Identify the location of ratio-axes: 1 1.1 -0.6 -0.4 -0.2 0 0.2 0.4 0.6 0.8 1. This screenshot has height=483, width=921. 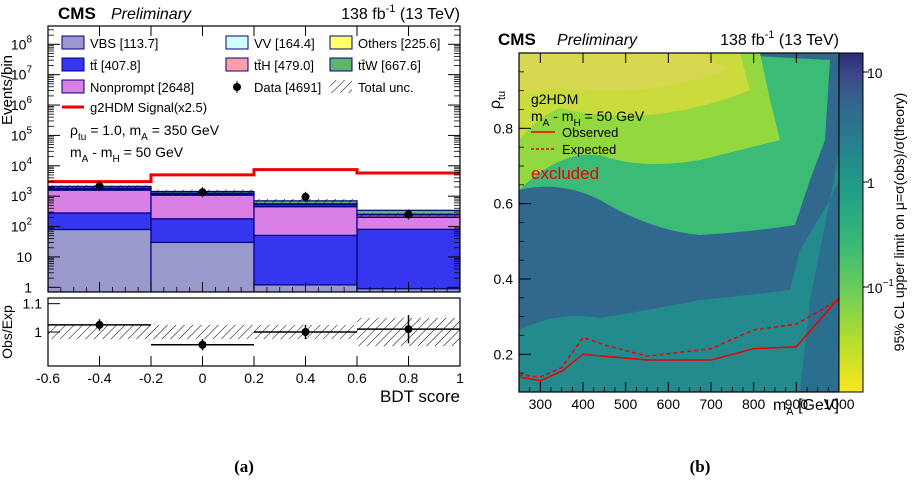
(244, 341).